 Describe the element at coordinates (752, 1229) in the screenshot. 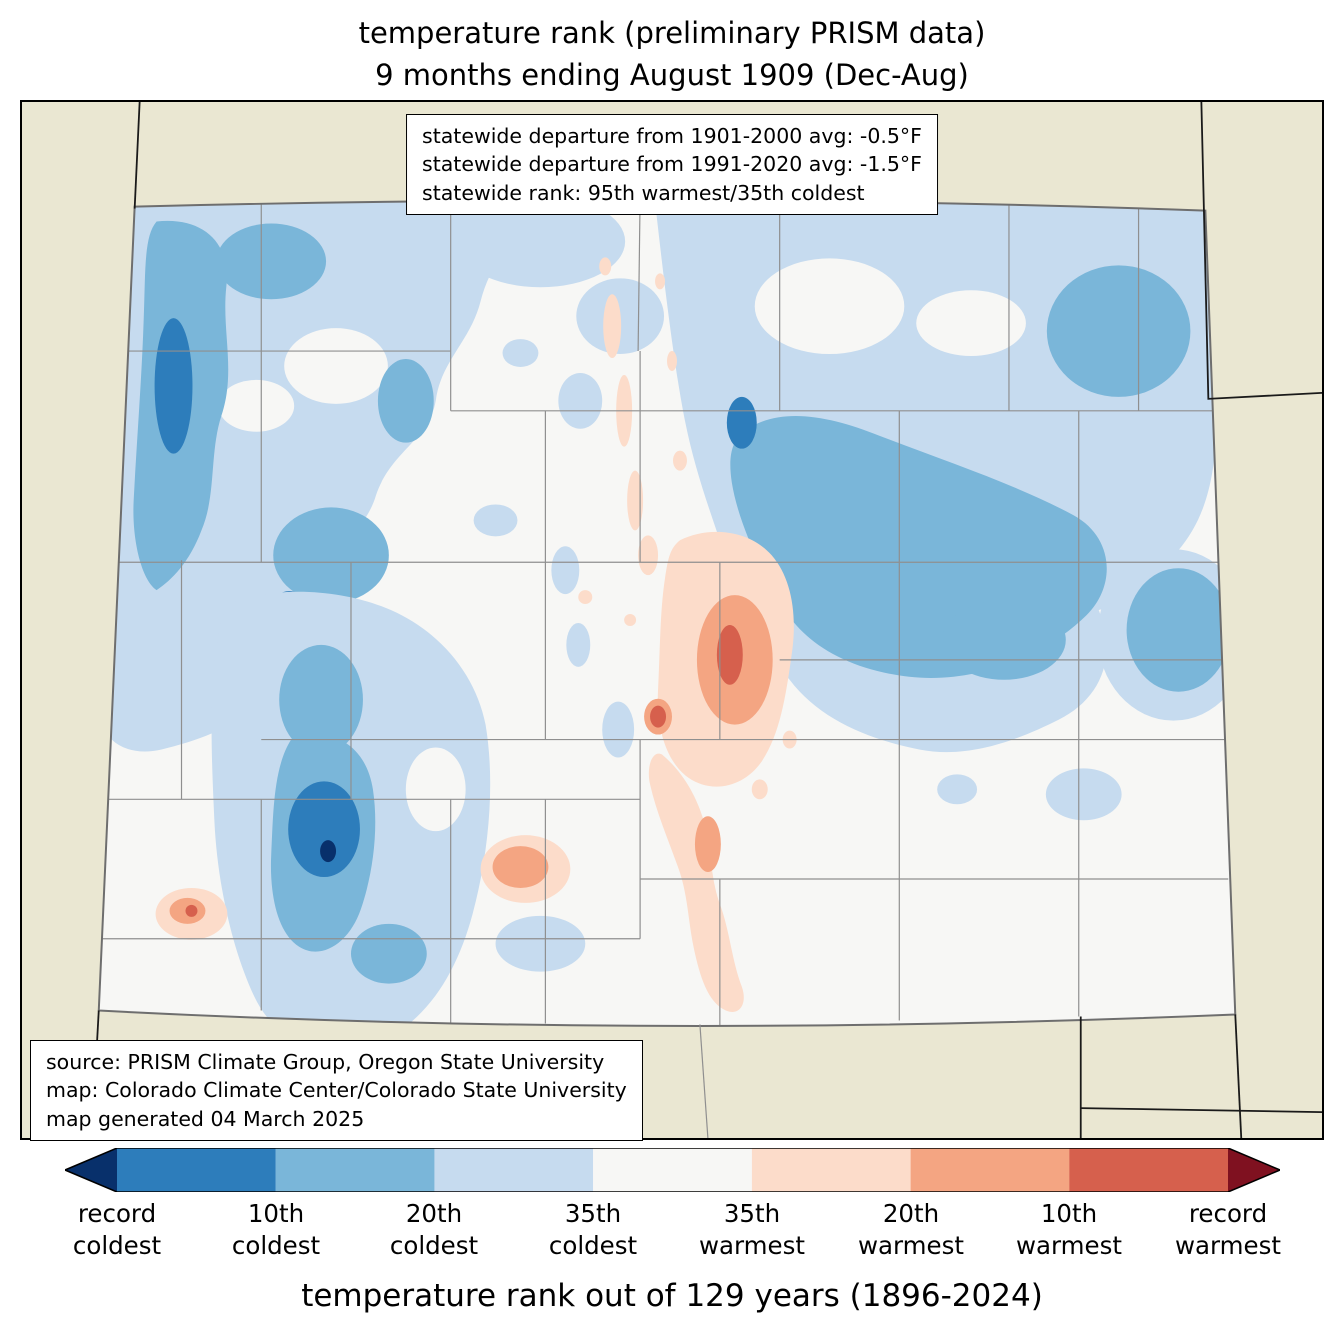

I see `colorbar-label-35th-warmest: 35th warmest` at that location.